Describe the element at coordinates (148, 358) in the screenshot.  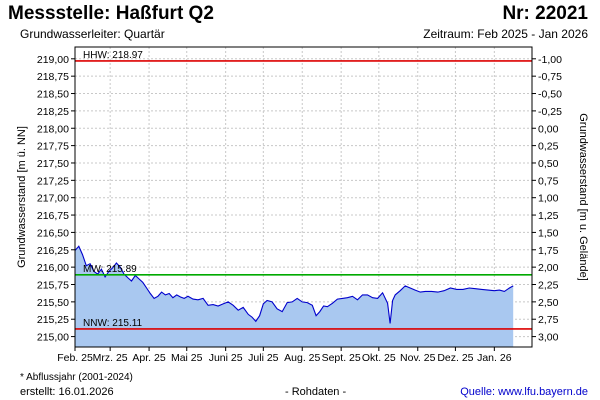
I see `x-tick-label: Apr. 25` at that location.